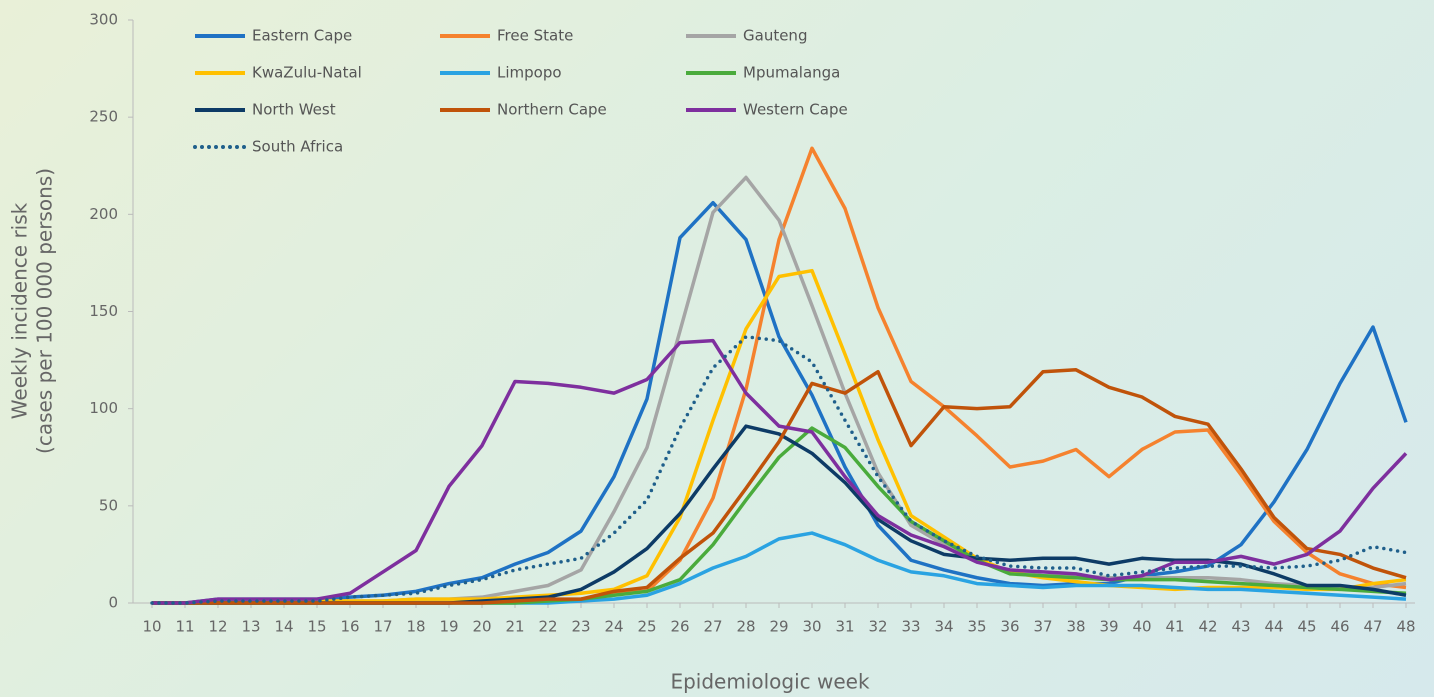 This screenshot has height=697, width=1434. Describe the element at coordinates (481, 627) in the screenshot. I see `x-tick-label: 20` at that location.